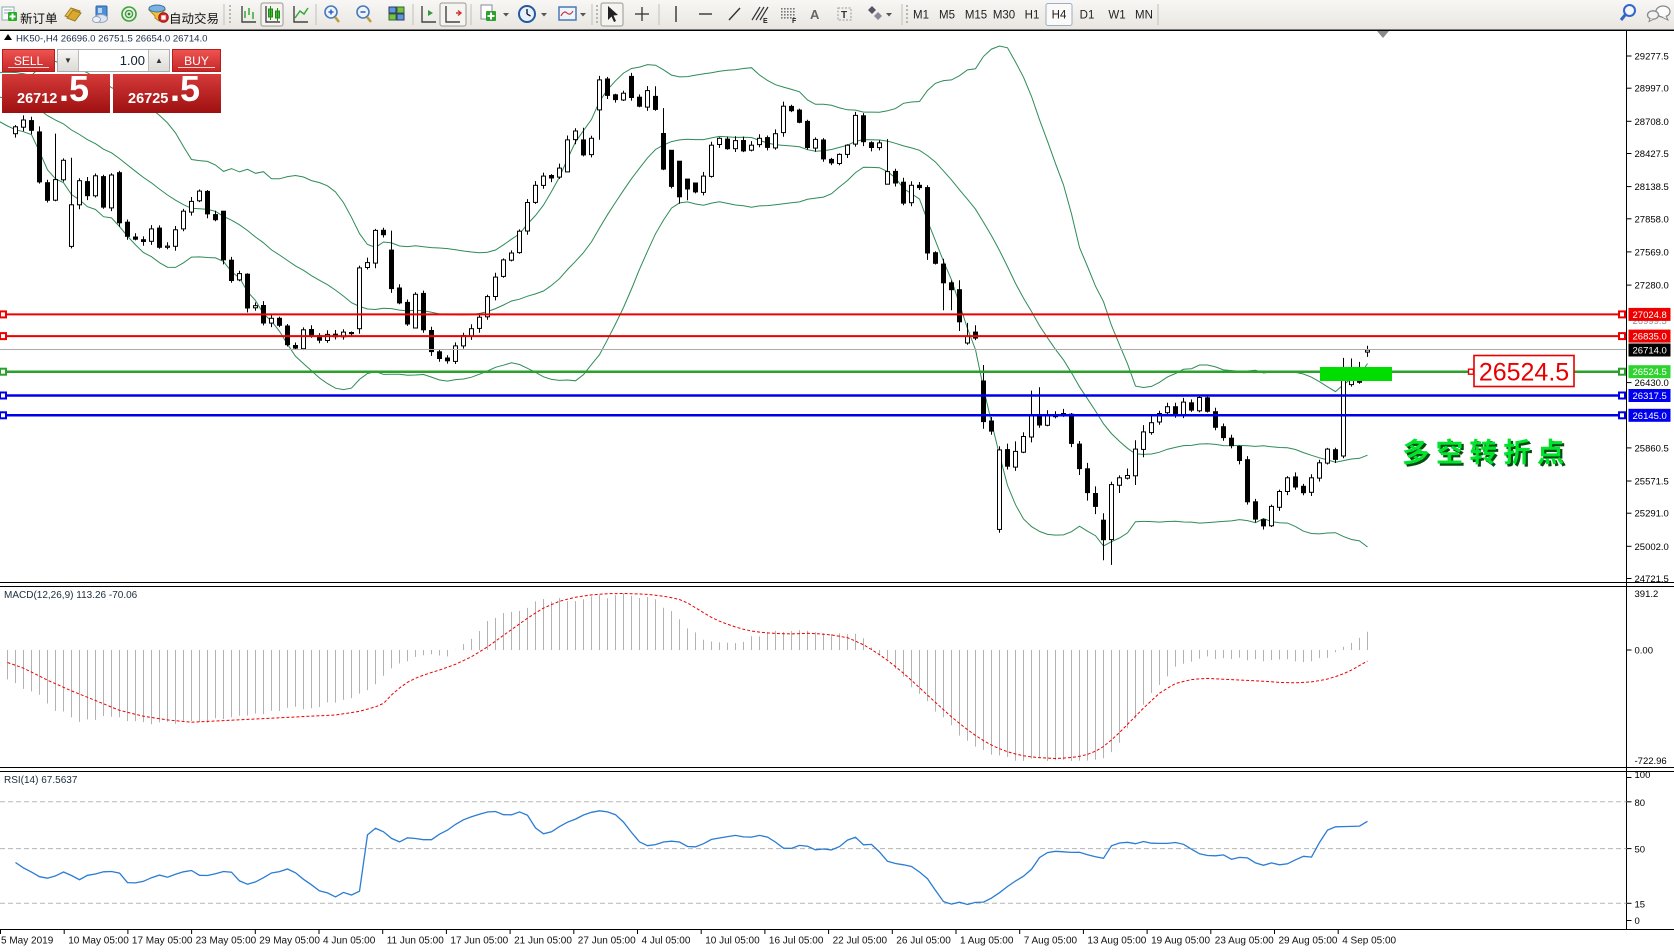  Describe the element at coordinates (1640, 850) in the screenshot. I see `svg-text: 50` at that location.